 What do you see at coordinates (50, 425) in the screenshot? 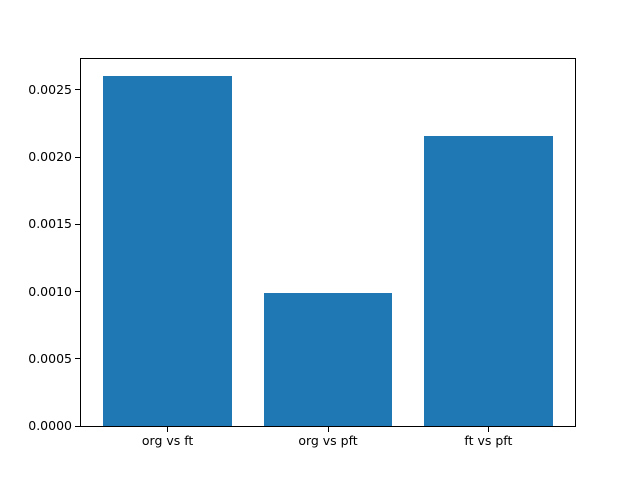
I see `y-tick-label: 0.0000` at bounding box center [50, 425].